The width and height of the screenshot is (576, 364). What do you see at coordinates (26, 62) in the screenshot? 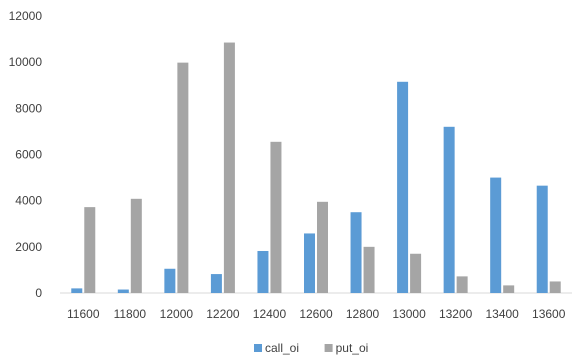
I see `y-tick-label: 10000` at bounding box center [26, 62].